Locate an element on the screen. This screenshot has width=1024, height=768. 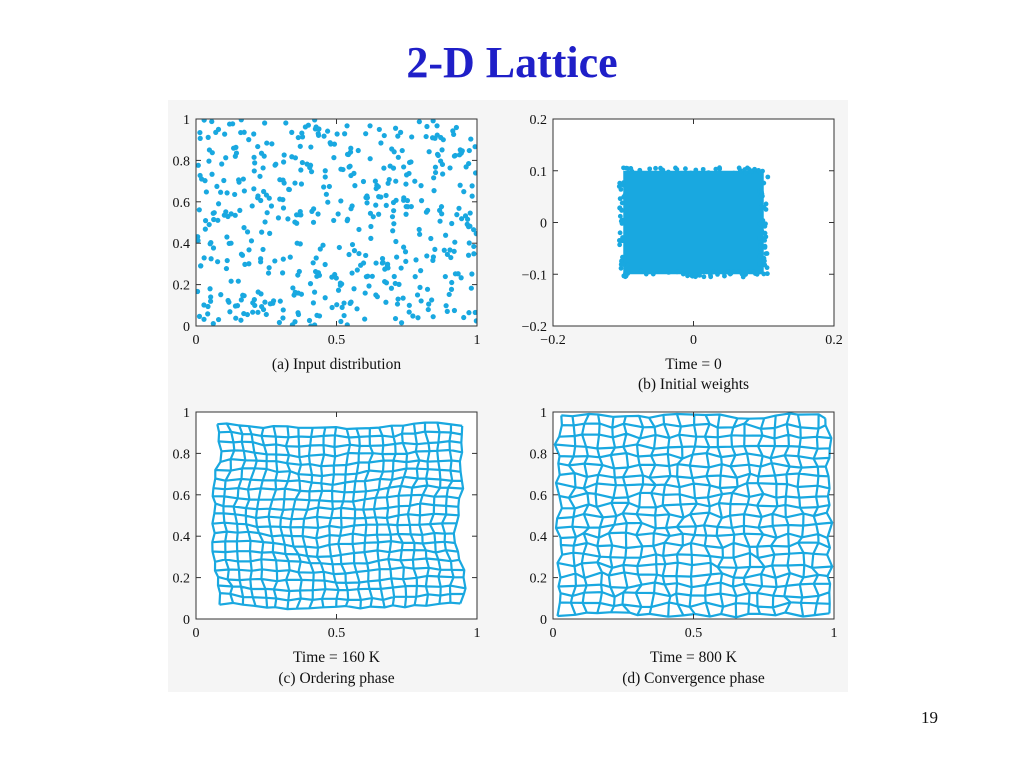
y-tick-label: 0.8 is located at coordinates (182, 161).